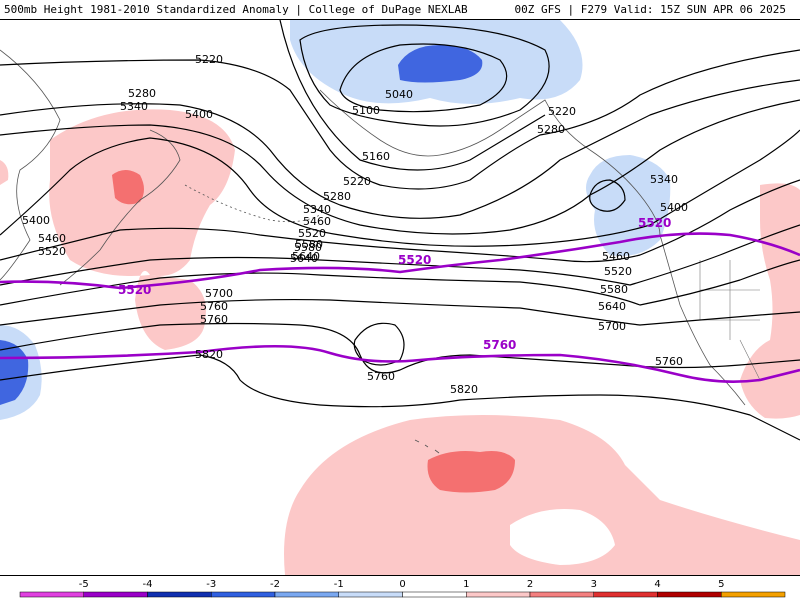 The height and width of the screenshot is (604, 800). I want to click on contour-cutoff-pacific, so click(379, 344).